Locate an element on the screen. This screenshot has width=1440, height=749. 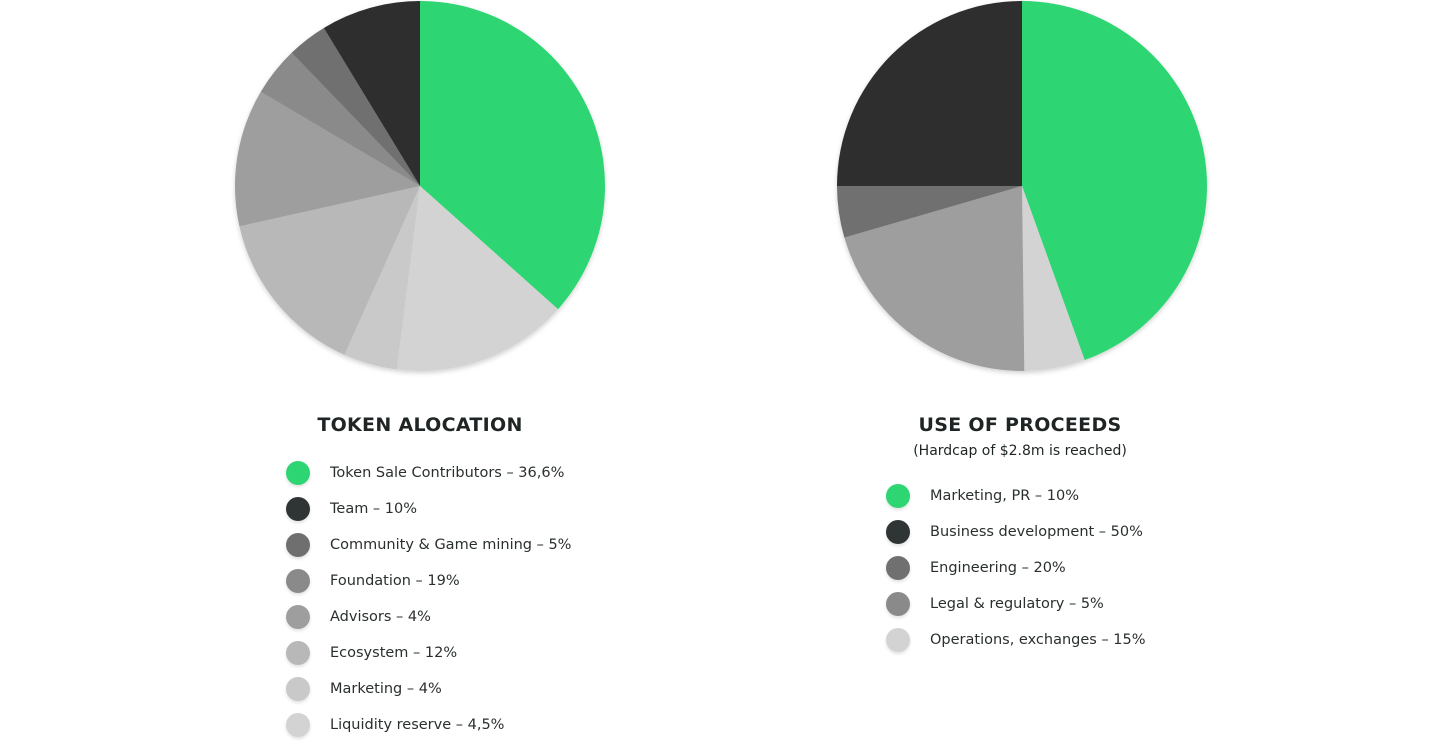
token-allocation-legend-item: Liquidity reserve – 4,5% is located at coordinates (428, 725).